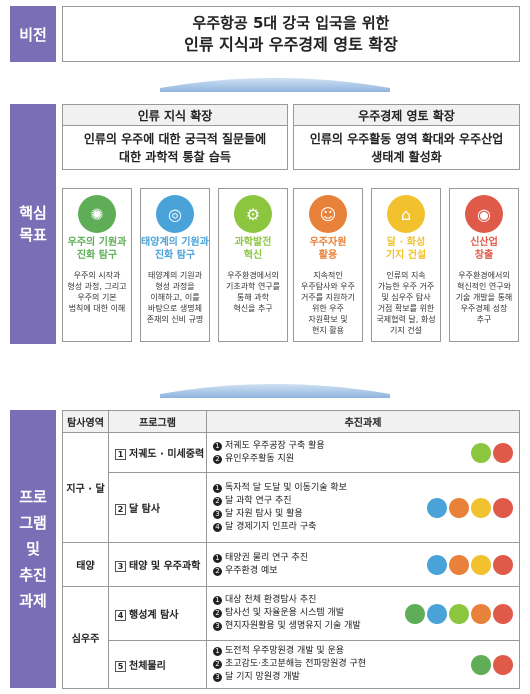 The height and width of the screenshot is (694, 530). I want to click on header-area: 탐사영역, so click(85, 421).